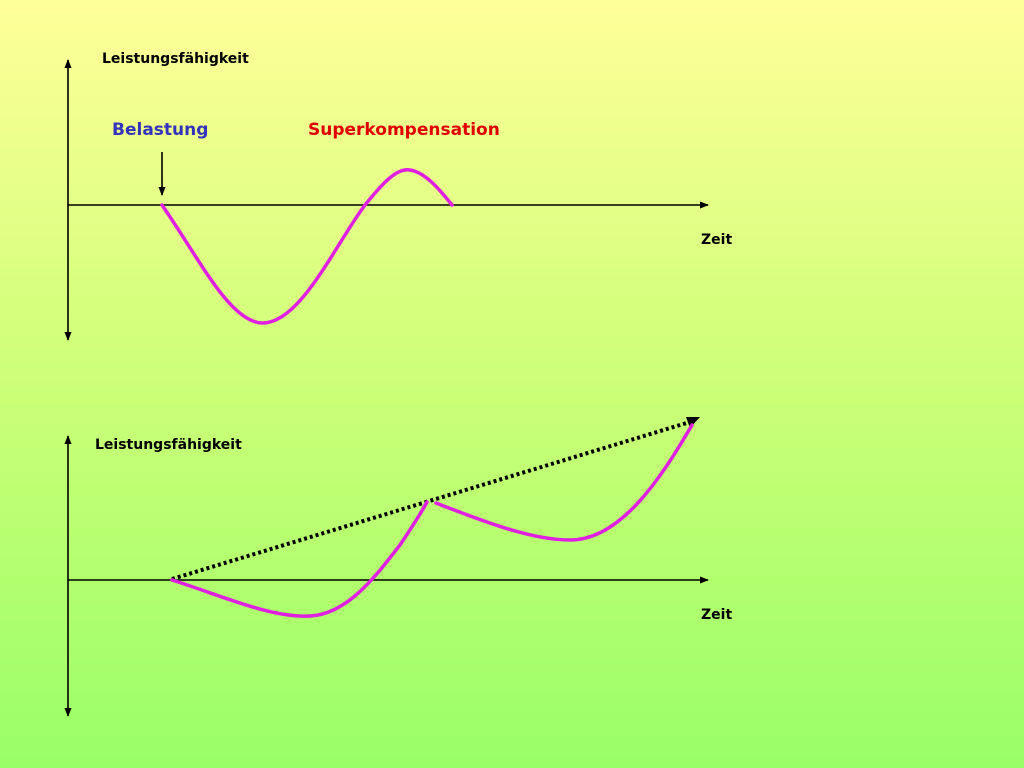 The height and width of the screenshot is (768, 1024). What do you see at coordinates (716, 615) in the screenshot?
I see `bottom-x-axis-label: Zeit` at bounding box center [716, 615].